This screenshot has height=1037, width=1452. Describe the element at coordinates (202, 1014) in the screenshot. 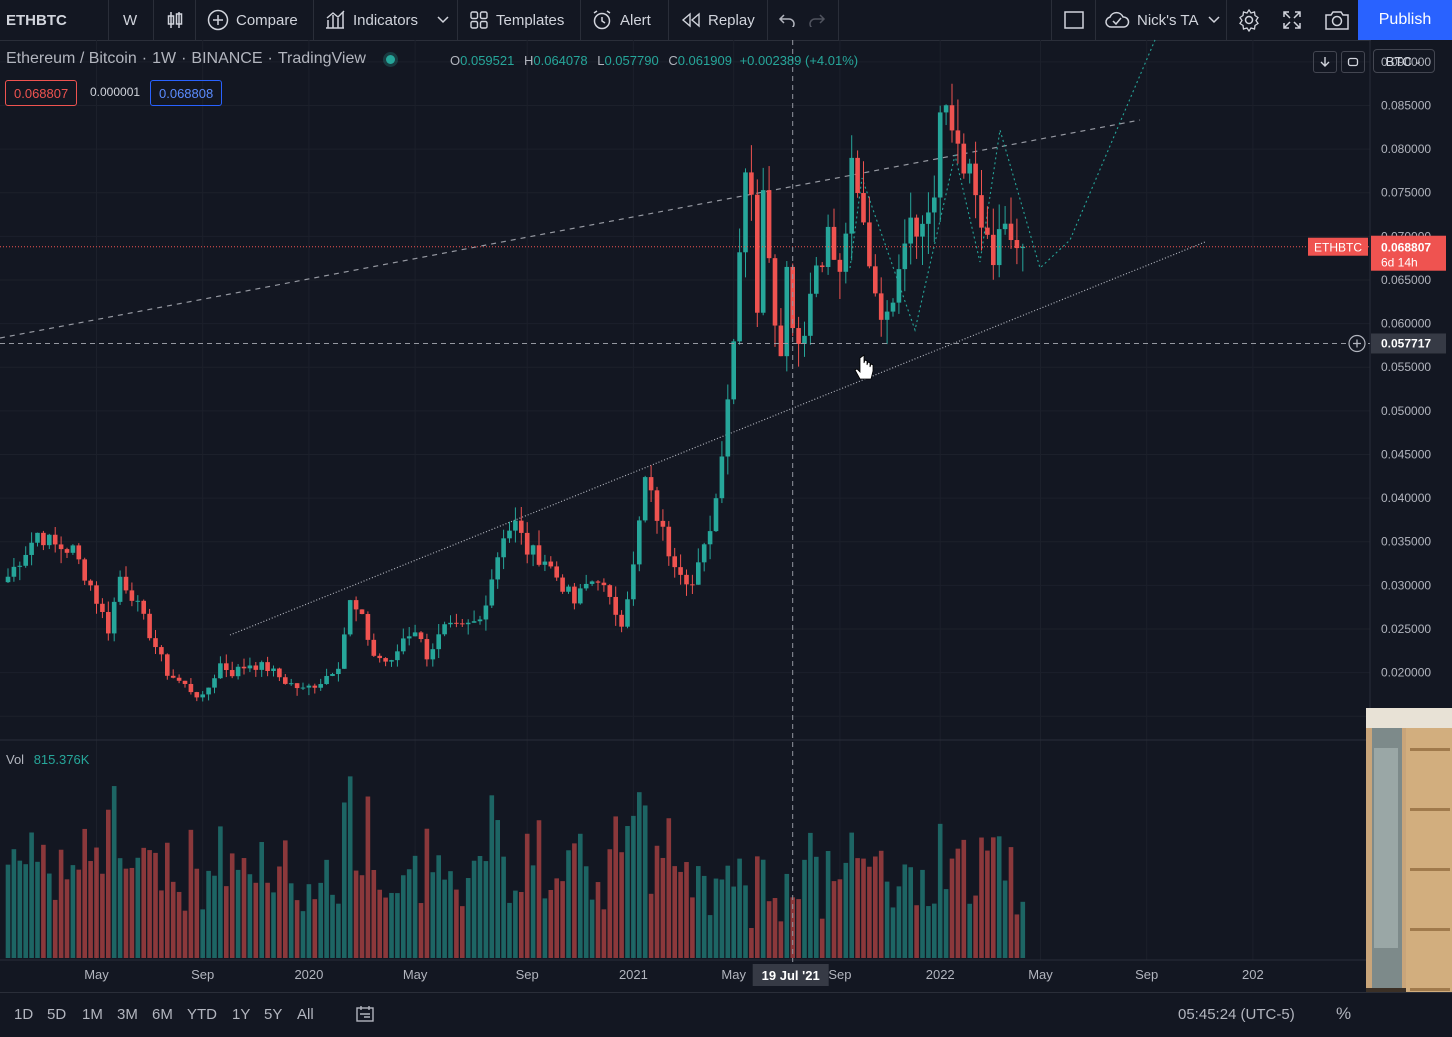

I see `range-button-ytd: YTD` at that location.